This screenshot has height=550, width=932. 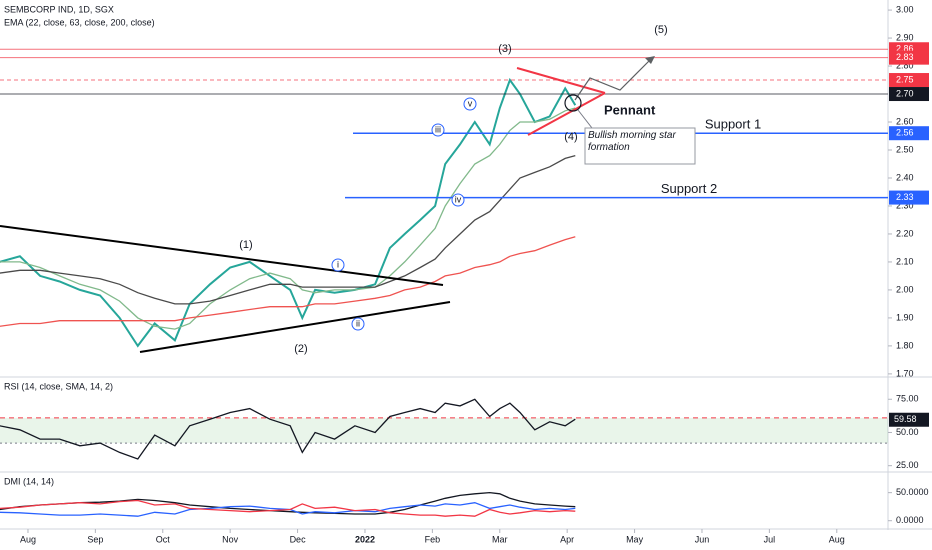 What do you see at coordinates (905, 93) in the screenshot?
I see `level-label: 2.70` at bounding box center [905, 93].